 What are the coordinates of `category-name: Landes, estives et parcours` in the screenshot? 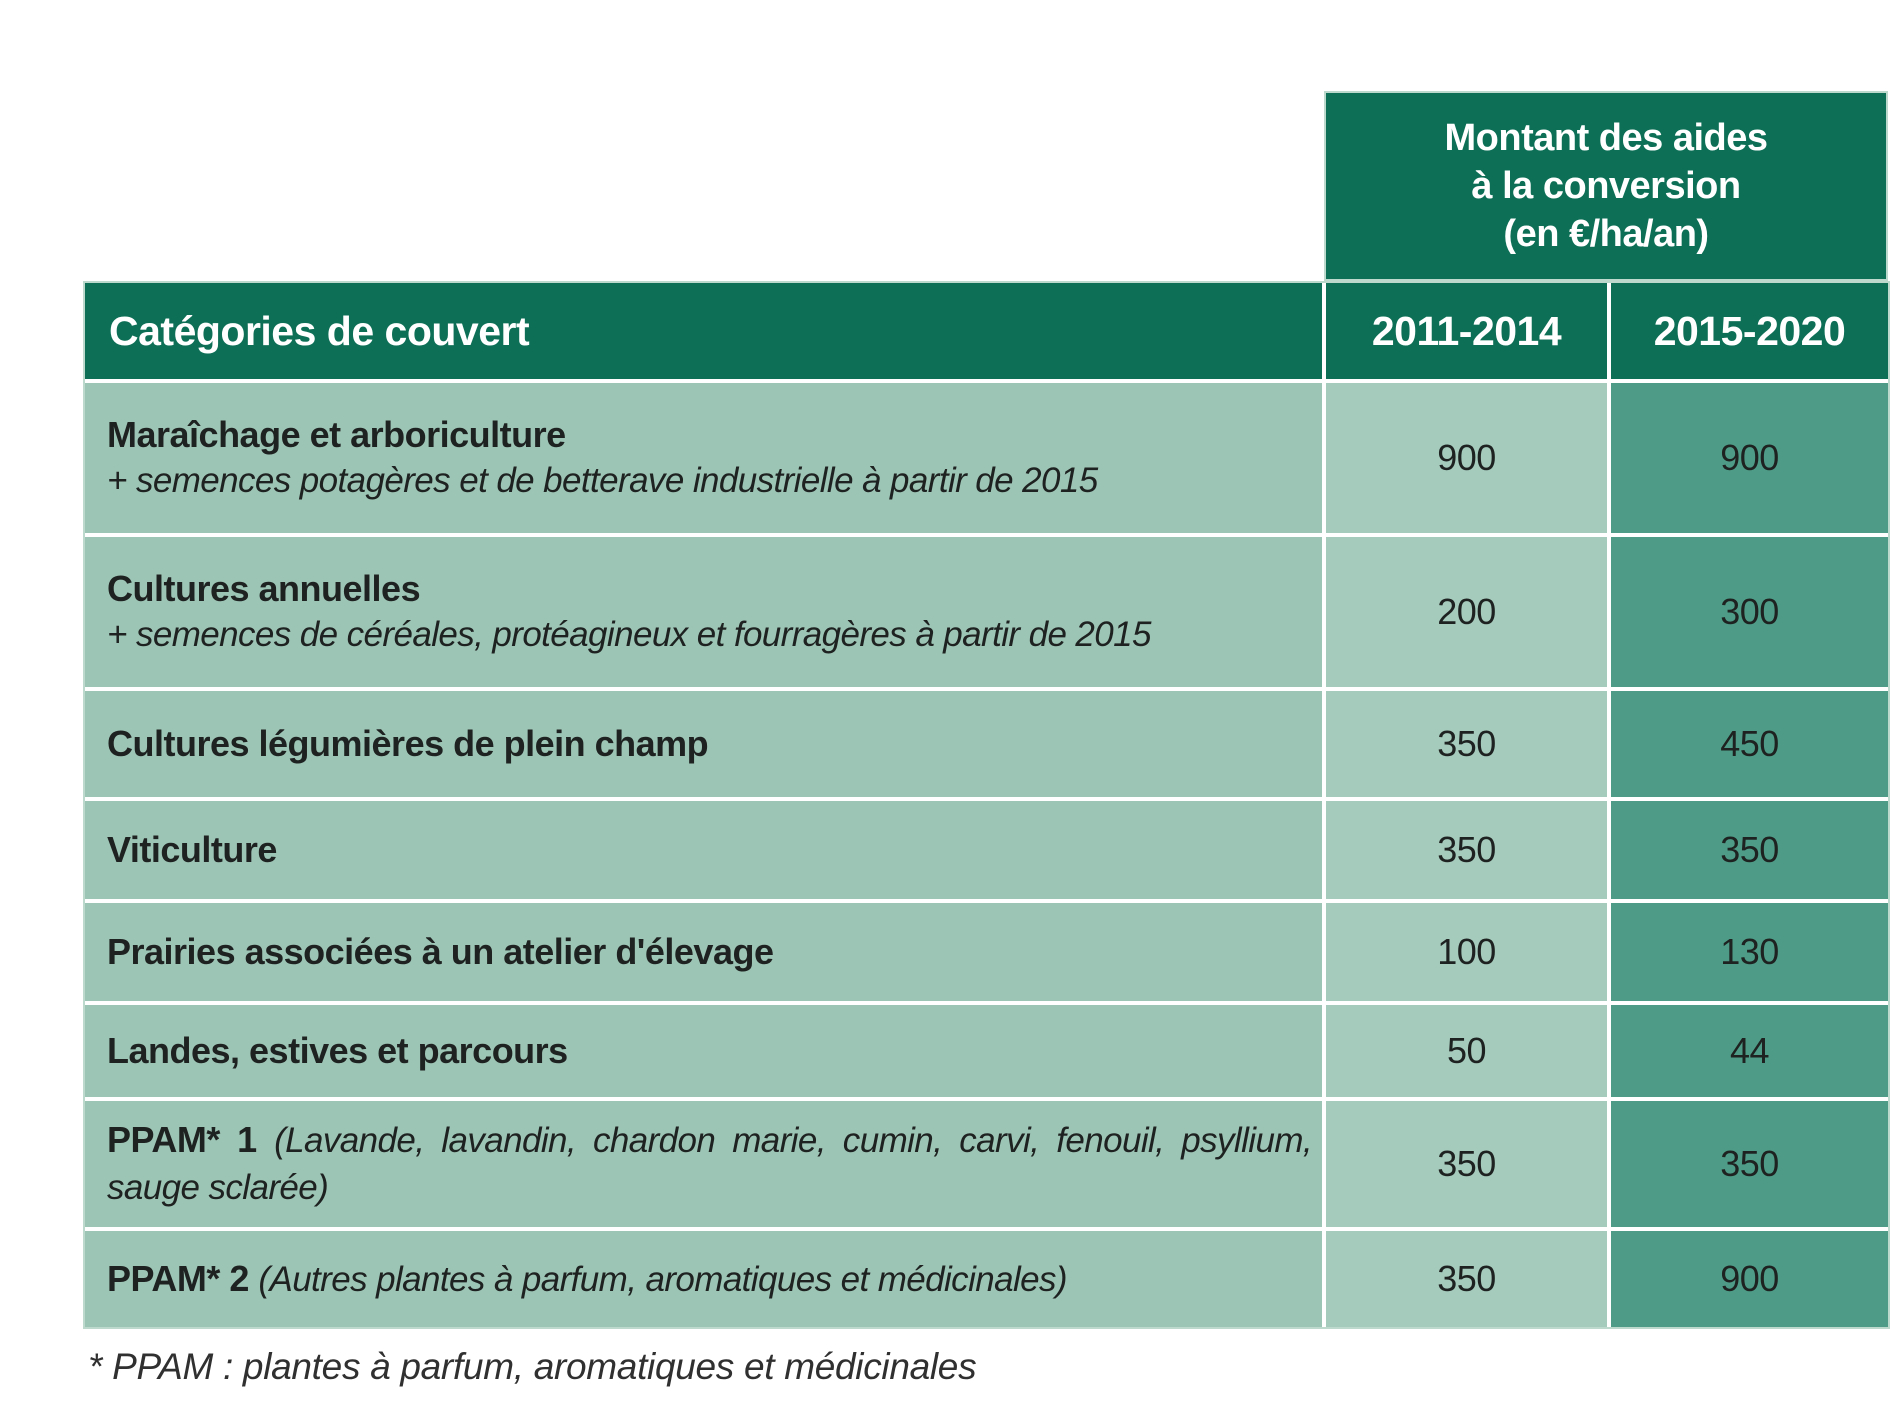 It's located at (337, 1050).